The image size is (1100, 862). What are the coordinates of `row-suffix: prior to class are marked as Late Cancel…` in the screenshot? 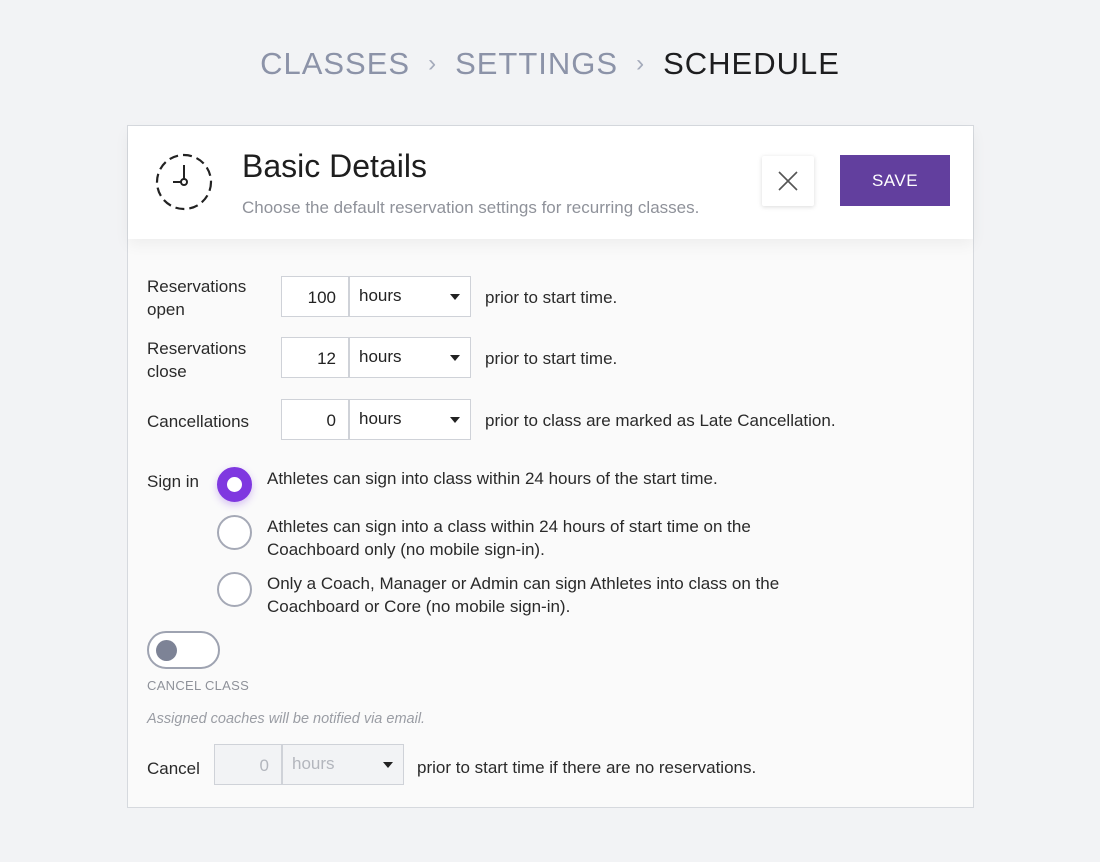 It's located at (660, 420).